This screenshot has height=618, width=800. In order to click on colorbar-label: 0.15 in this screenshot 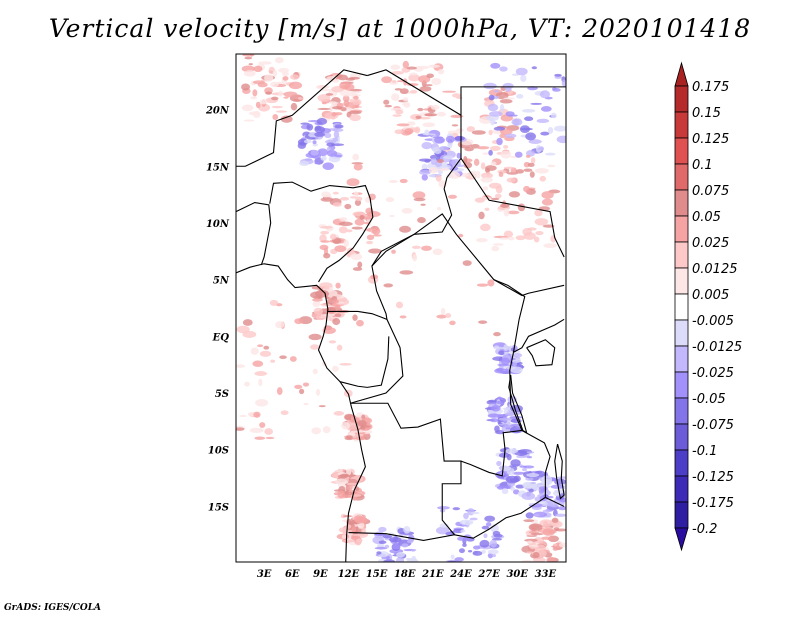, I will do `click(706, 113)`.